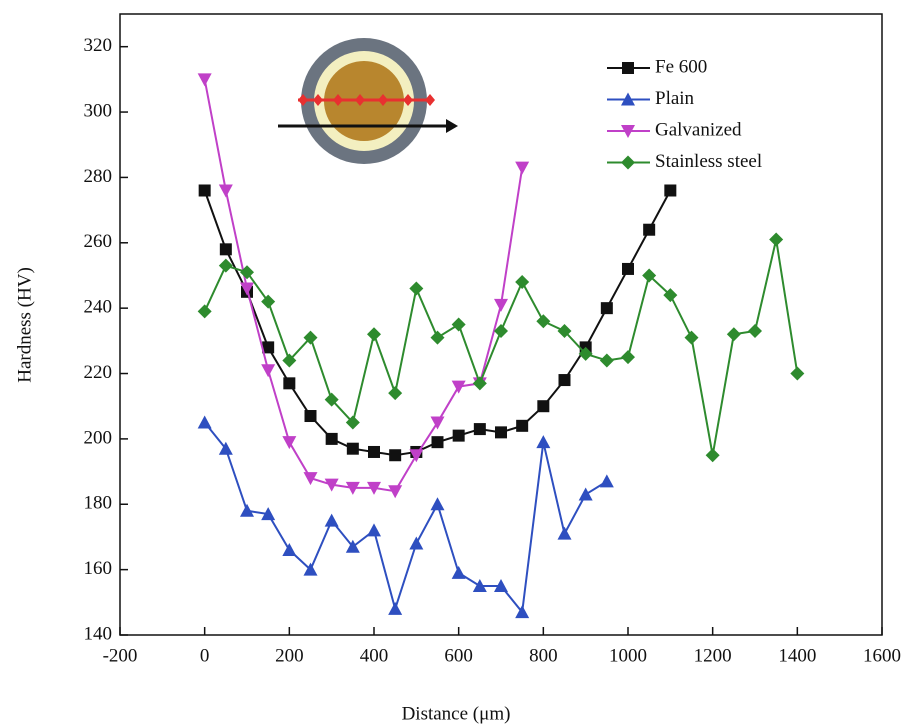 Image resolution: width=912 pixels, height=728 pixels. Describe the element at coordinates (98, 568) in the screenshot. I see `y-tick-label: 160` at that location.